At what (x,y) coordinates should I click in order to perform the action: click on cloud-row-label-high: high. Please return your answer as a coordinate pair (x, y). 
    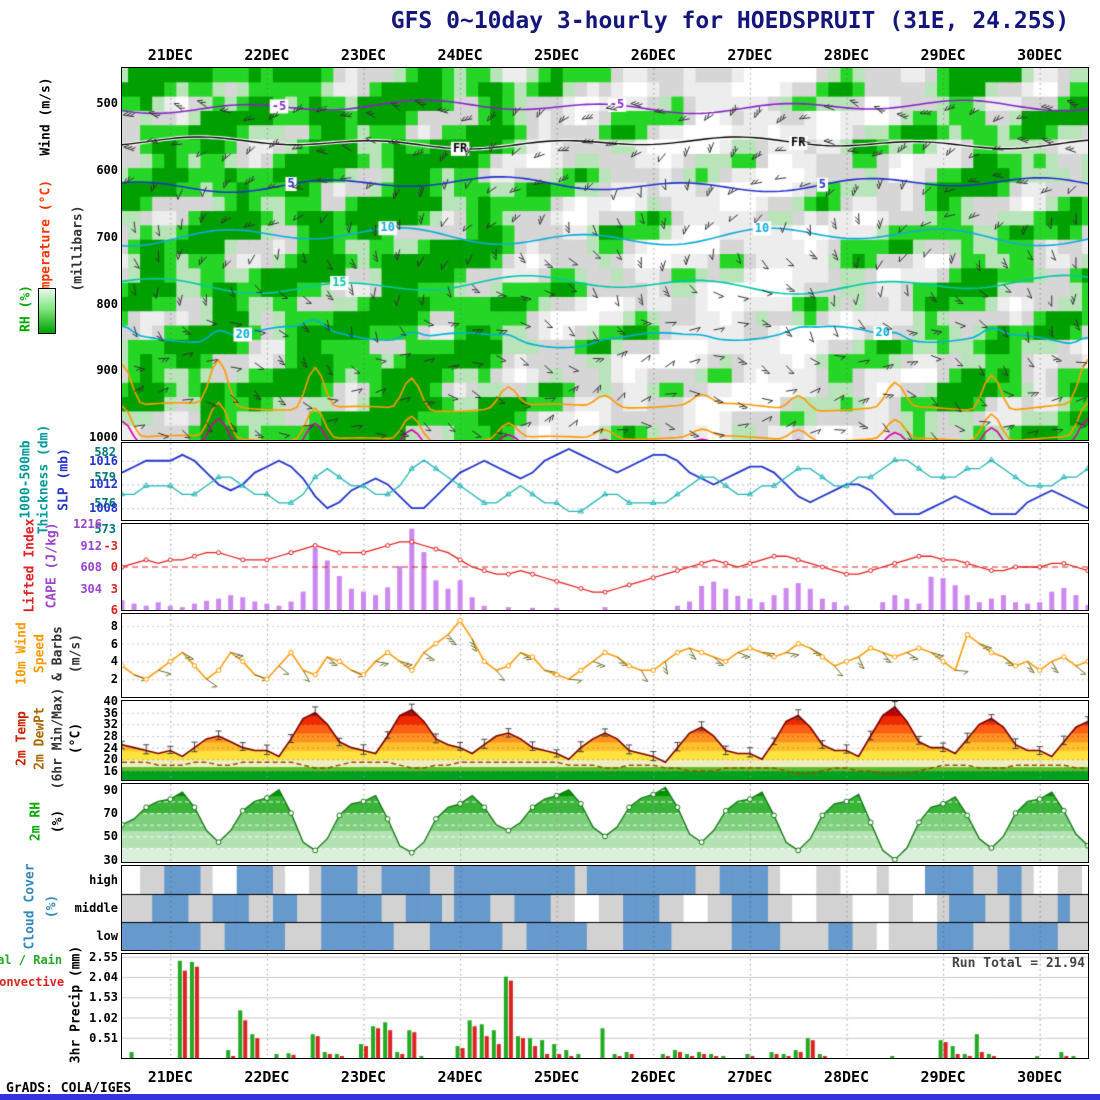
    Looking at the image, I should click on (103, 880).